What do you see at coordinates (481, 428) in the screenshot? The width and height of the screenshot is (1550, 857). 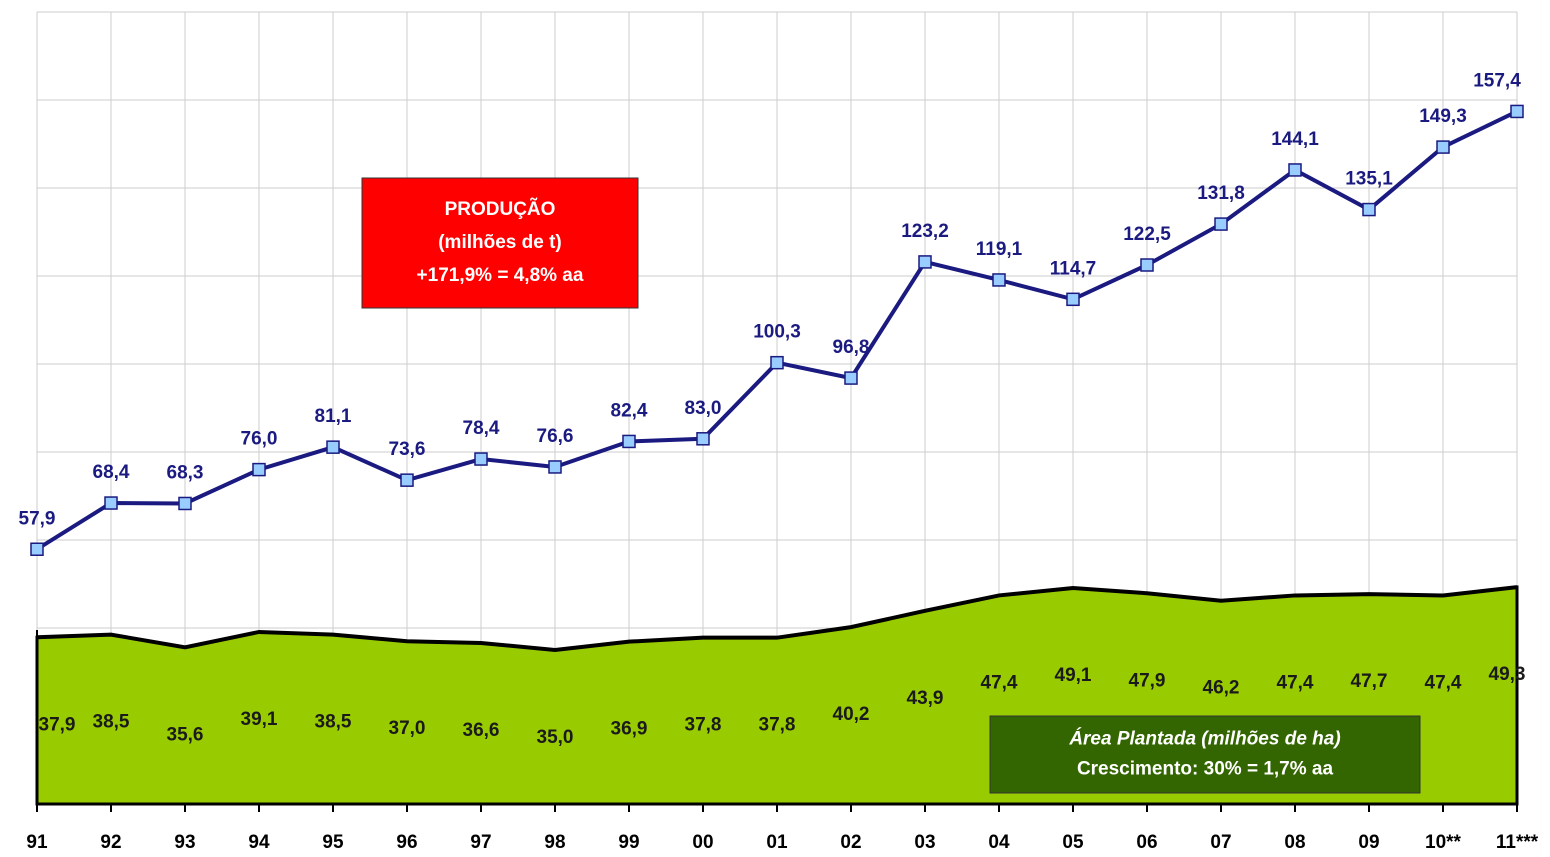 I see `data-label: 78,4` at bounding box center [481, 428].